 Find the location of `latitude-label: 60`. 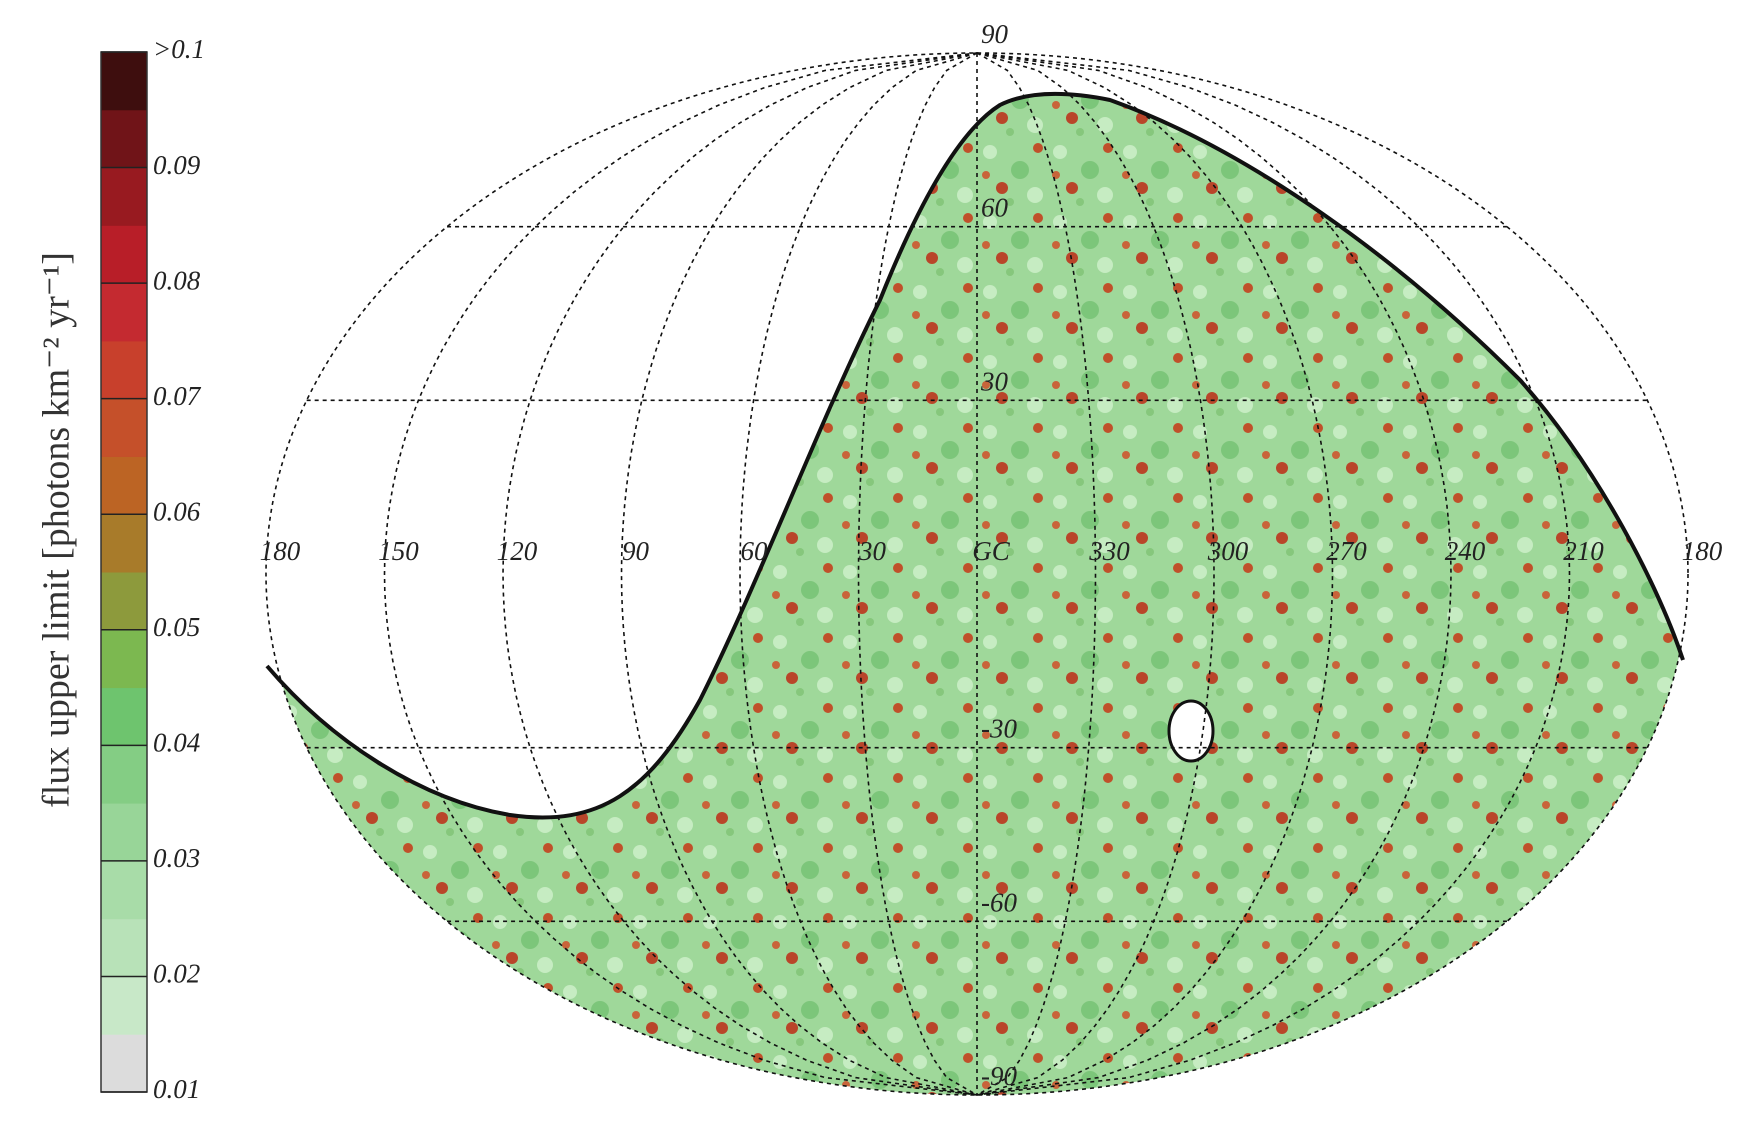

latitude-label: 60 is located at coordinates (995, 208).